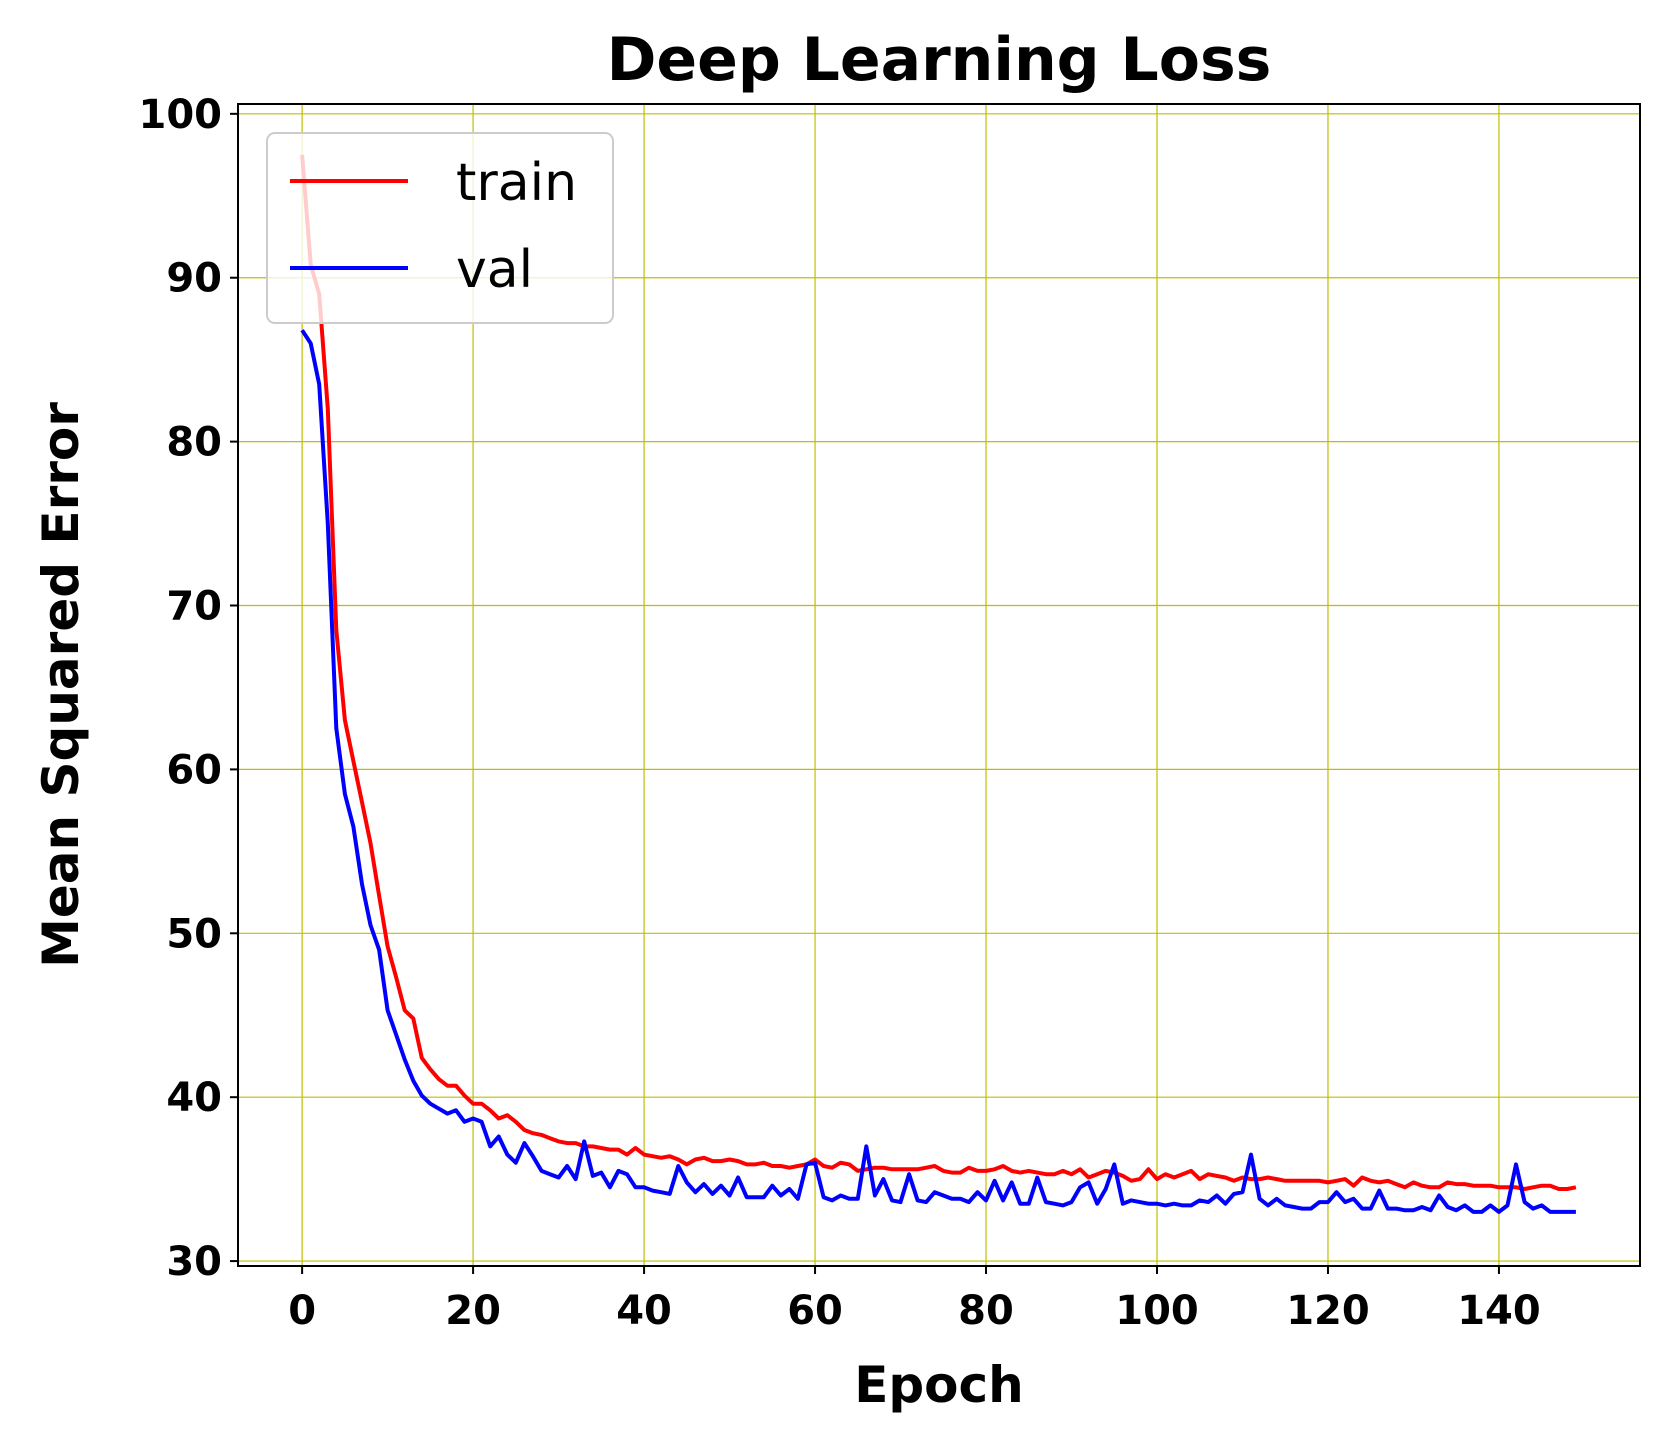 The height and width of the screenshot is (1445, 1662). I want to click on y-axis-title: Mean Squared Error, so click(61, 685).